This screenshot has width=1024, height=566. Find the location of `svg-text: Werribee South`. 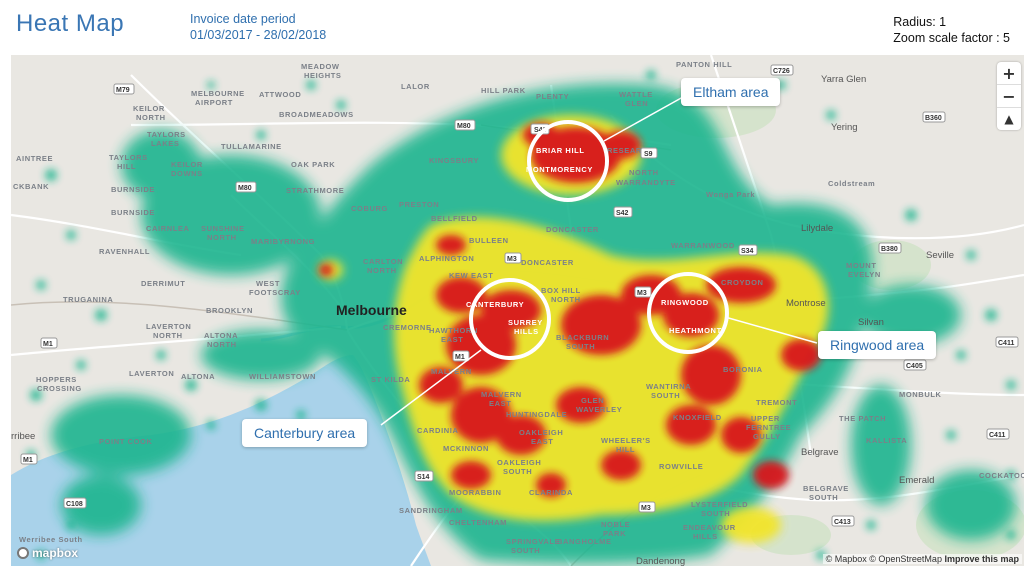

svg-text: Werribee South is located at coordinates (51, 539).